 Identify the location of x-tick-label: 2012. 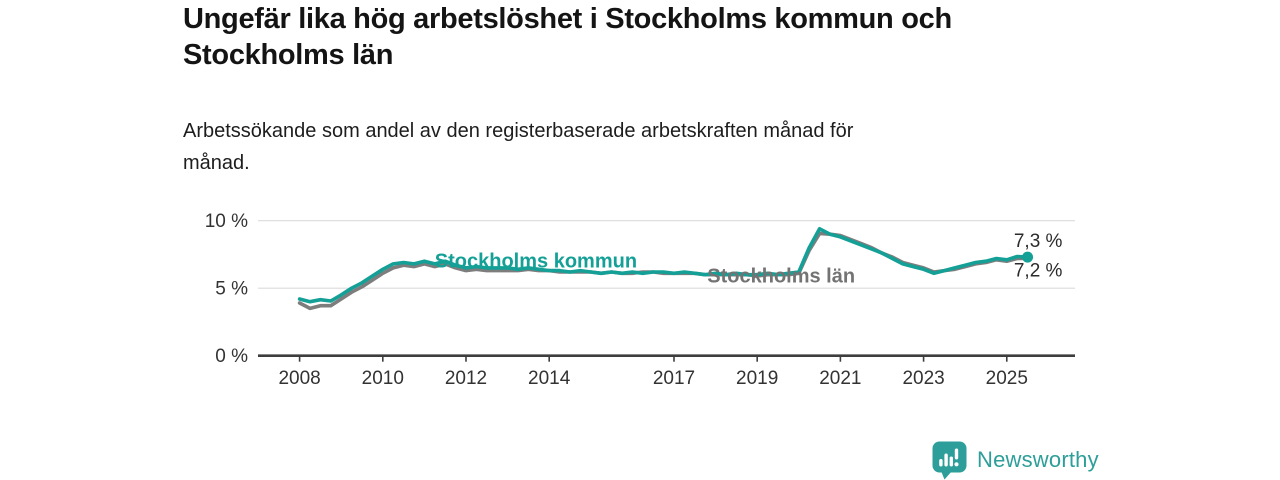
(466, 378).